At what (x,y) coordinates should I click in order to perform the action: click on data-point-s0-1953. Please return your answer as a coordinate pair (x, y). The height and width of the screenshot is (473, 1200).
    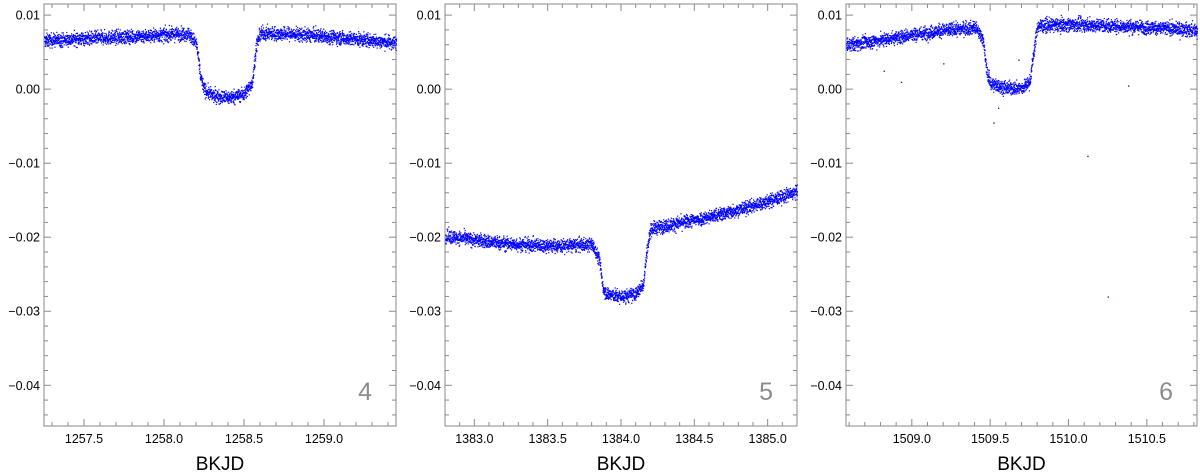
    Looking at the image, I should click on (247, 86).